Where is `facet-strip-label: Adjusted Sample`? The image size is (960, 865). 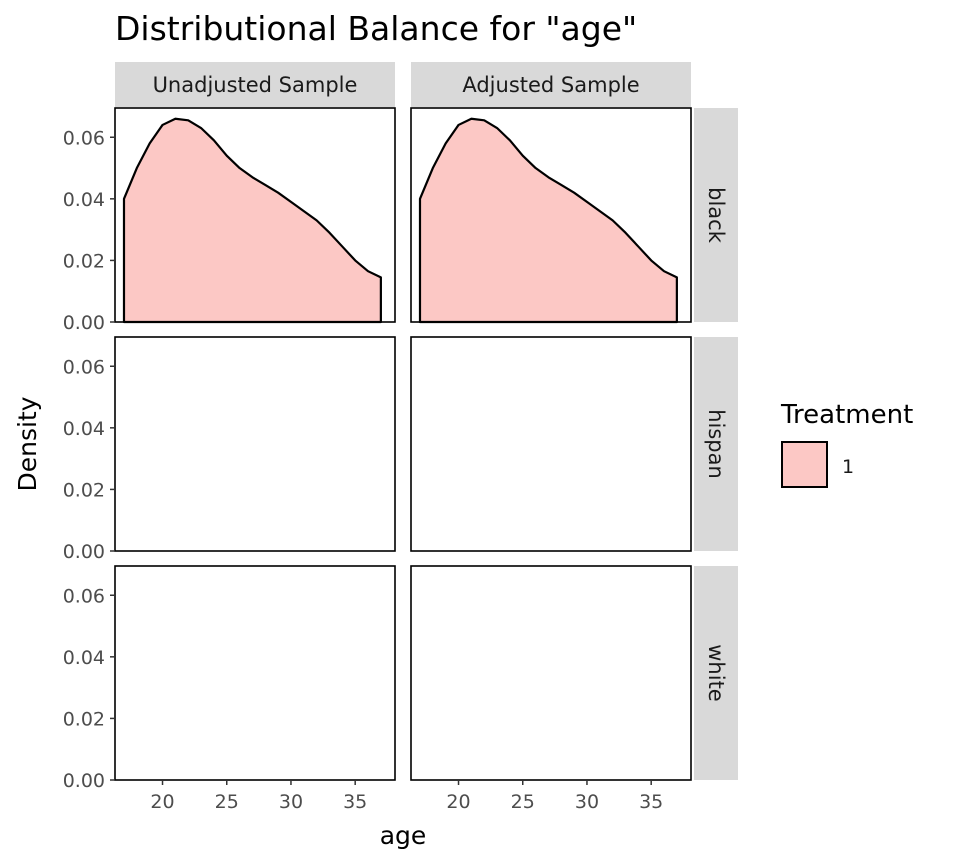
facet-strip-label: Adjusted Sample is located at coordinates (550, 85).